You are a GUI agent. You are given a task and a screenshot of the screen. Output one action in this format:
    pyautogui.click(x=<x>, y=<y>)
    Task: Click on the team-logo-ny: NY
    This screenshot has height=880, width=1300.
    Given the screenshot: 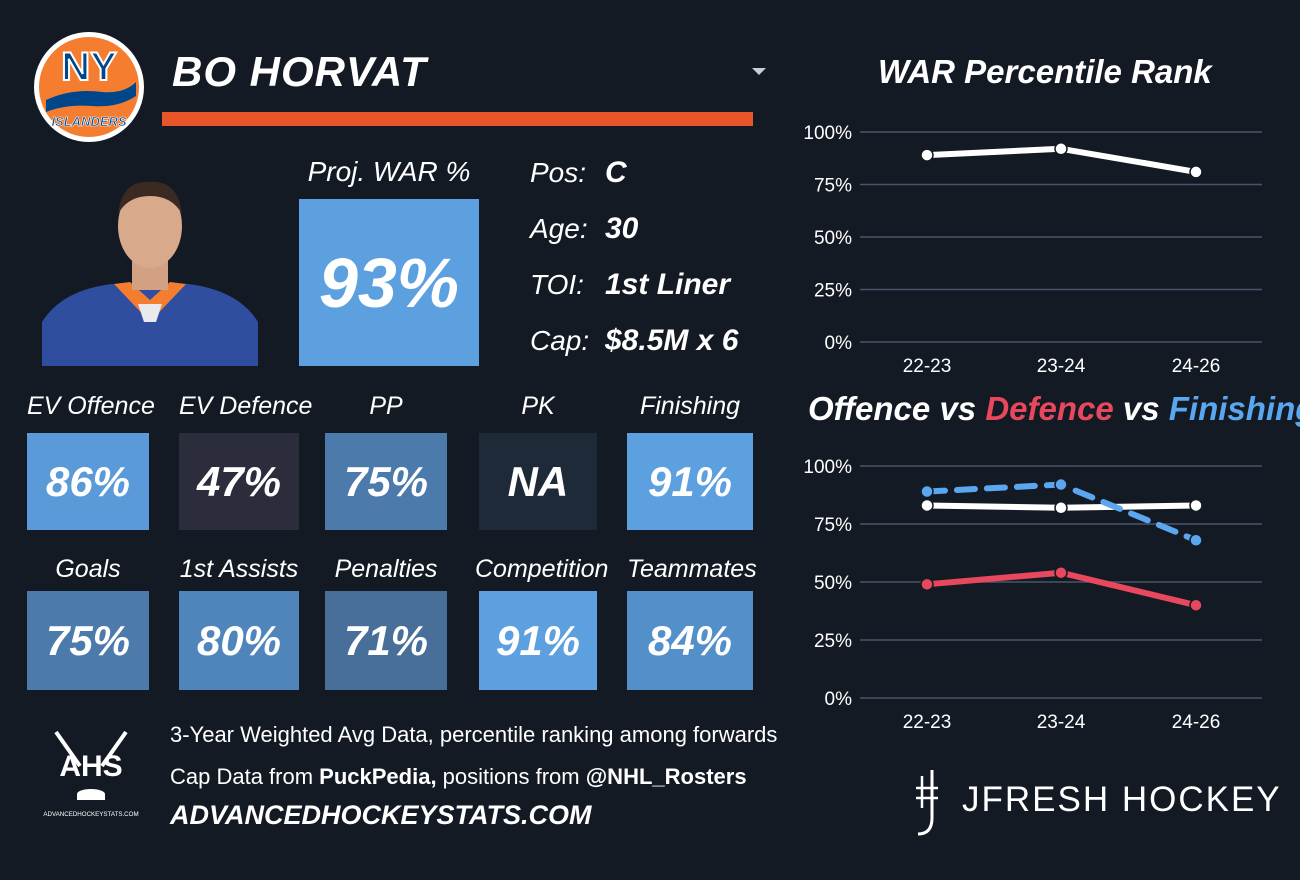 What is the action you would take?
    pyautogui.click(x=89, y=67)
    